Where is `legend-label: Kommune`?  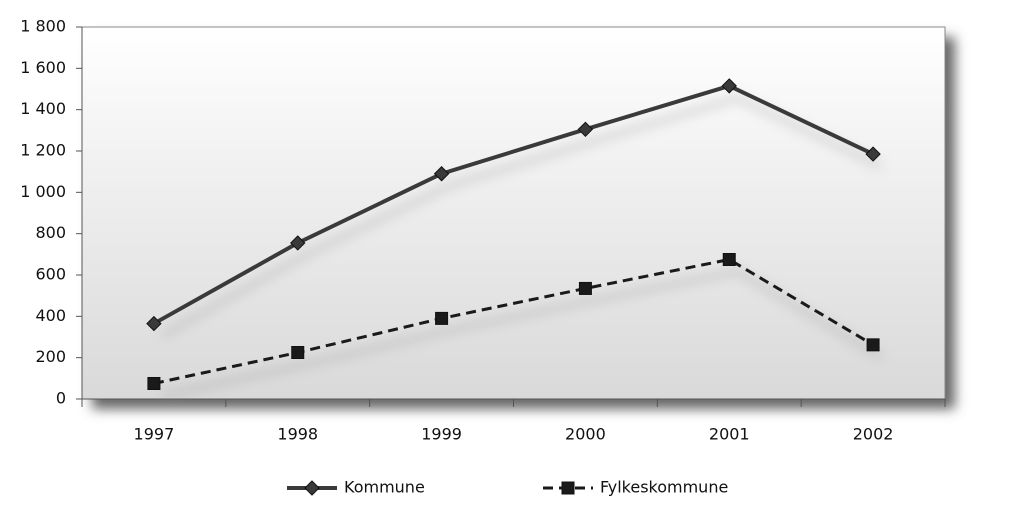 legend-label: Kommune is located at coordinates (384, 487).